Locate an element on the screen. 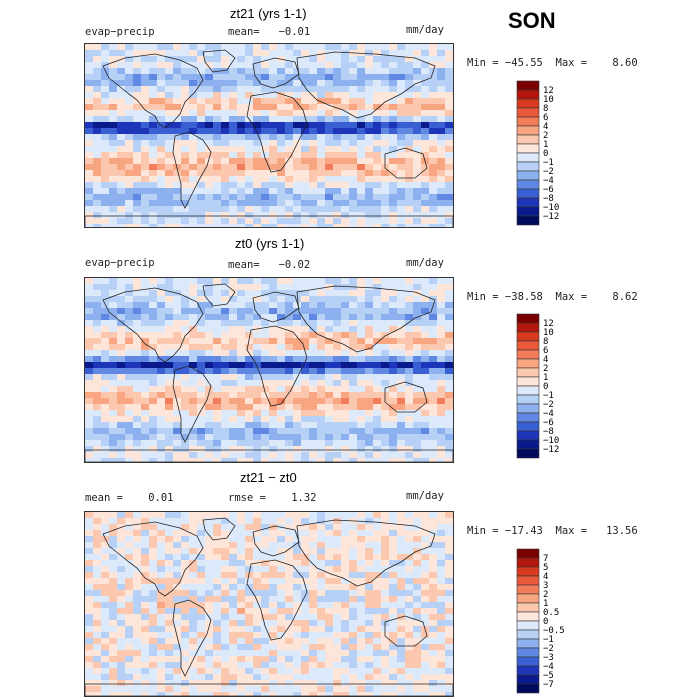 This screenshot has width=700, height=700. panel1-minmax: Min = −45.55 Max = 8.60 is located at coordinates (552, 63).